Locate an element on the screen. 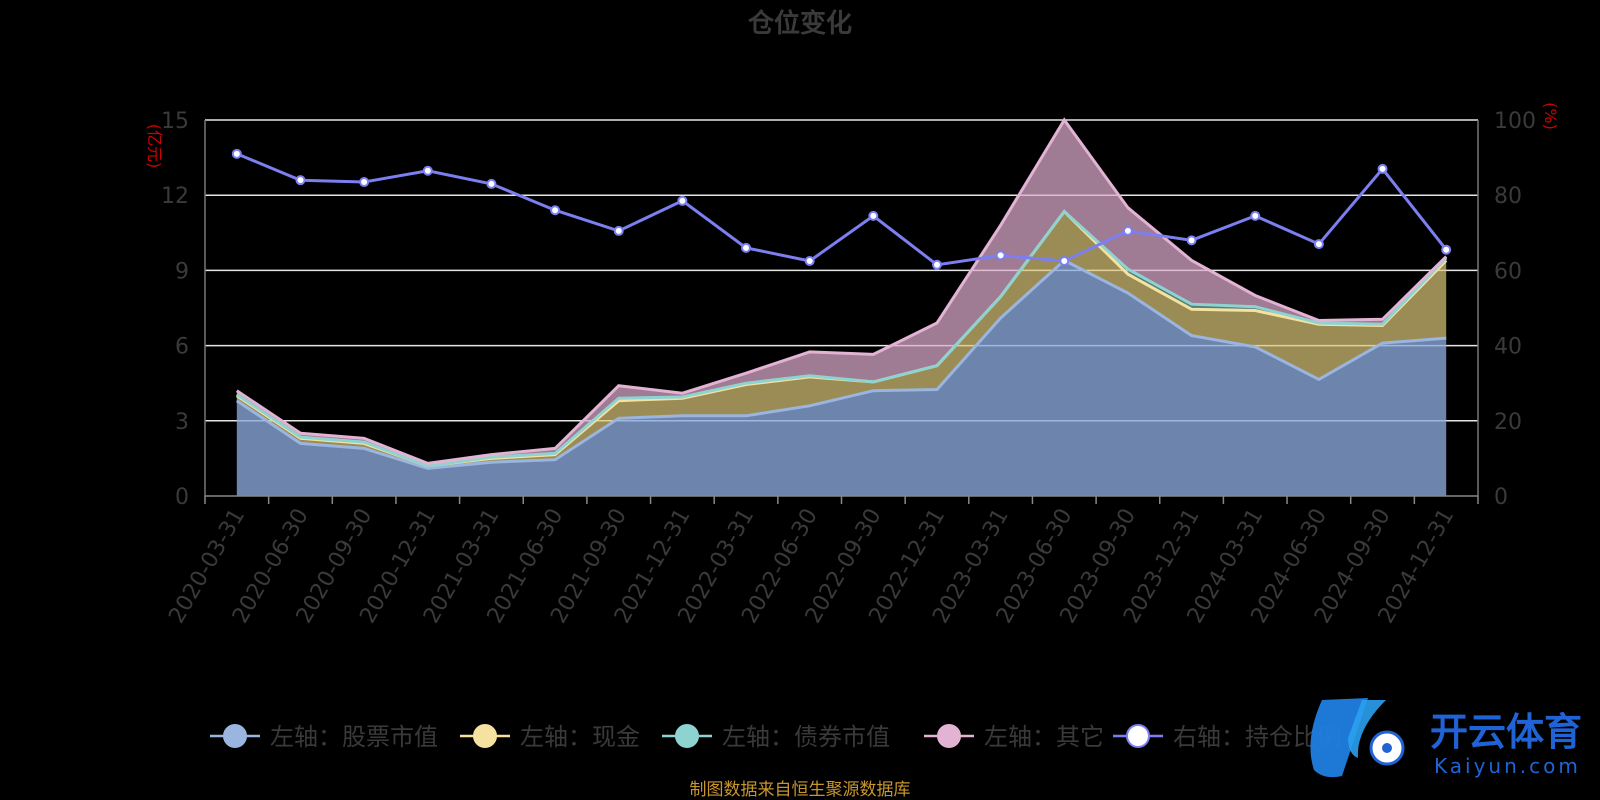 This screenshot has height=800, width=1600. left-tick-label: 3 is located at coordinates (182, 422).